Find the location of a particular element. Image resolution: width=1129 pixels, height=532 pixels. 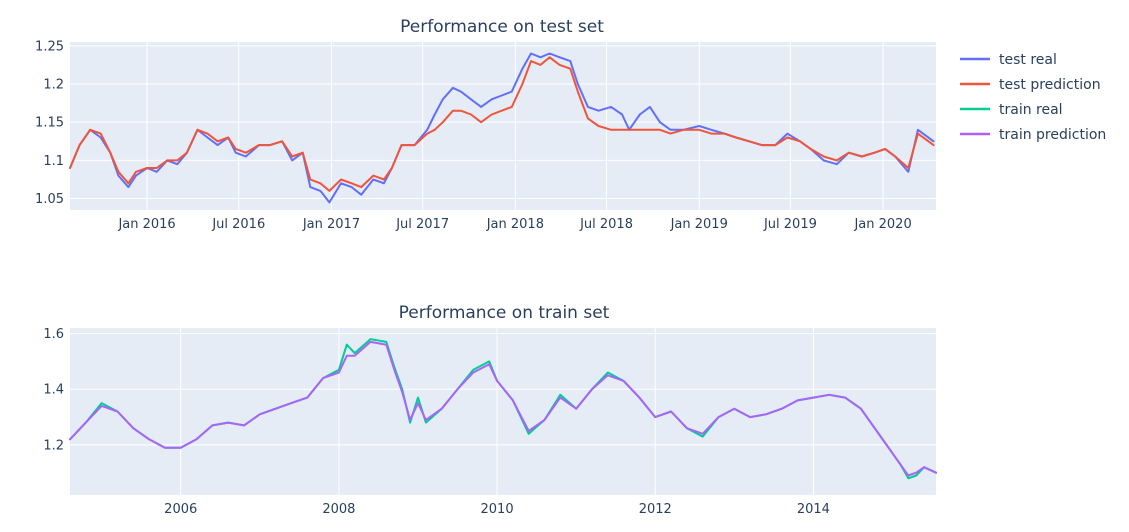

y-tick-label-train: 1.6 is located at coordinates (53, 334).